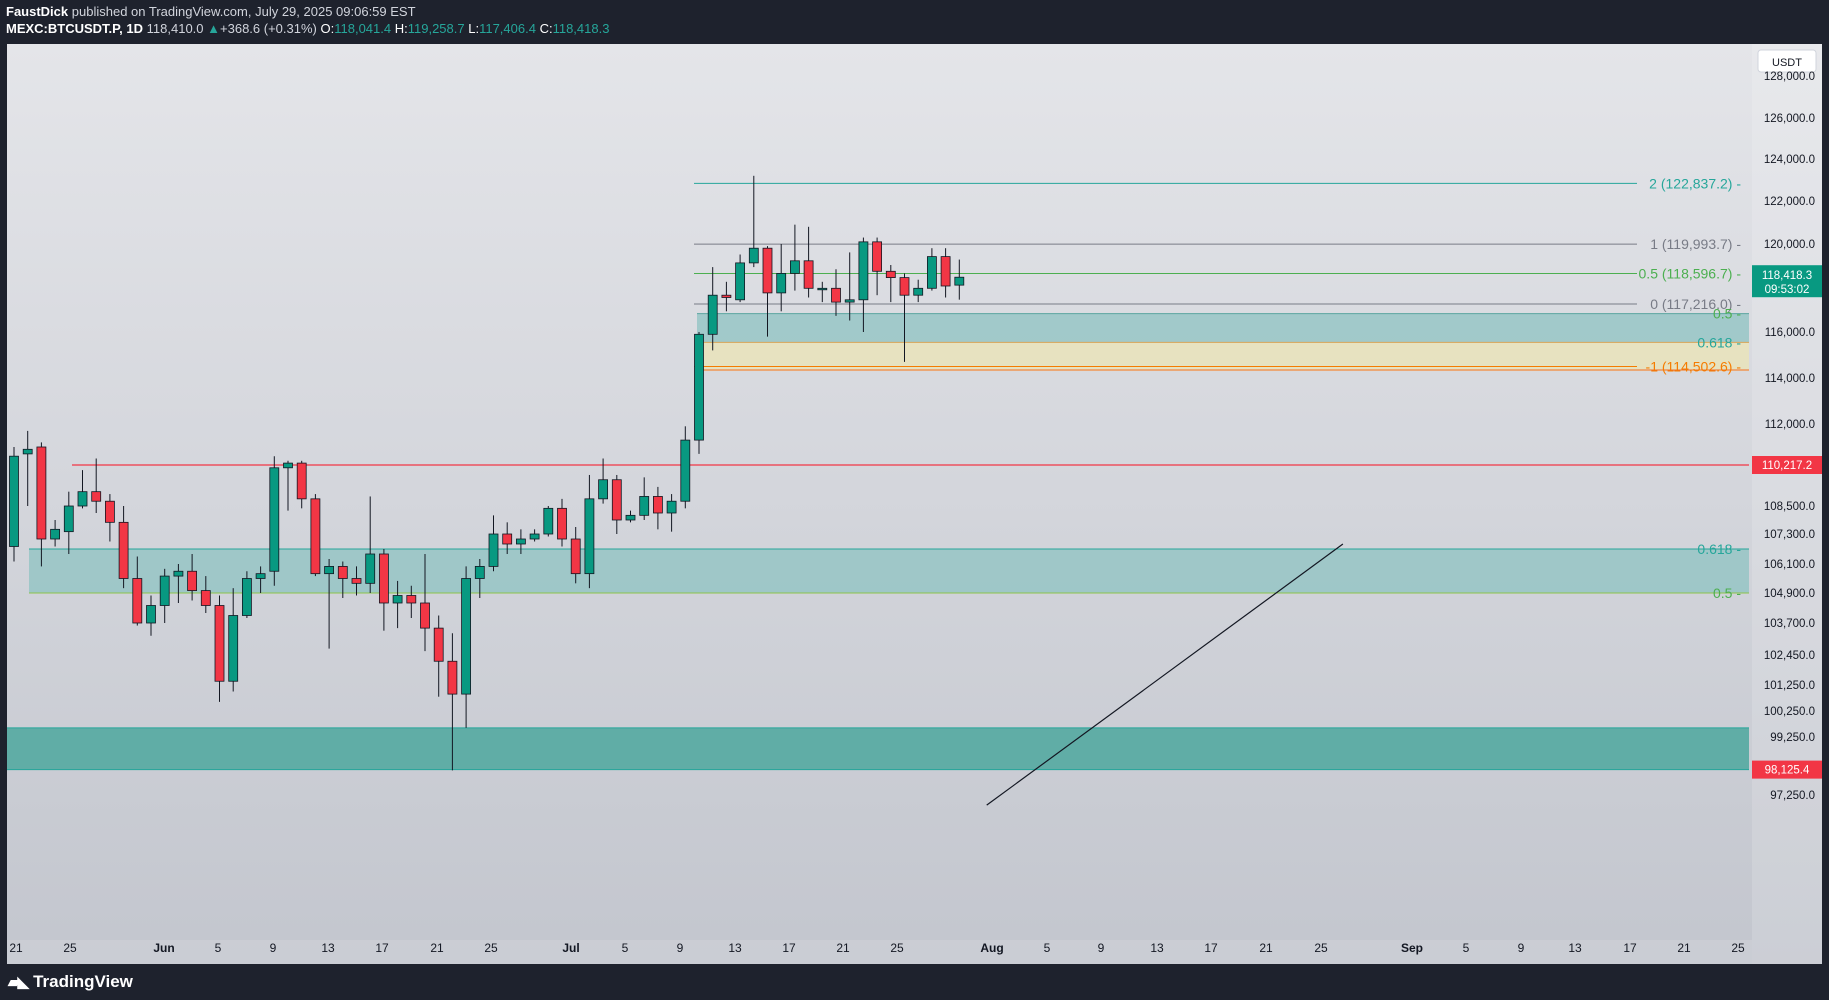 The width and height of the screenshot is (1829, 1000). I want to click on author-name: FaustDick, so click(37, 11).